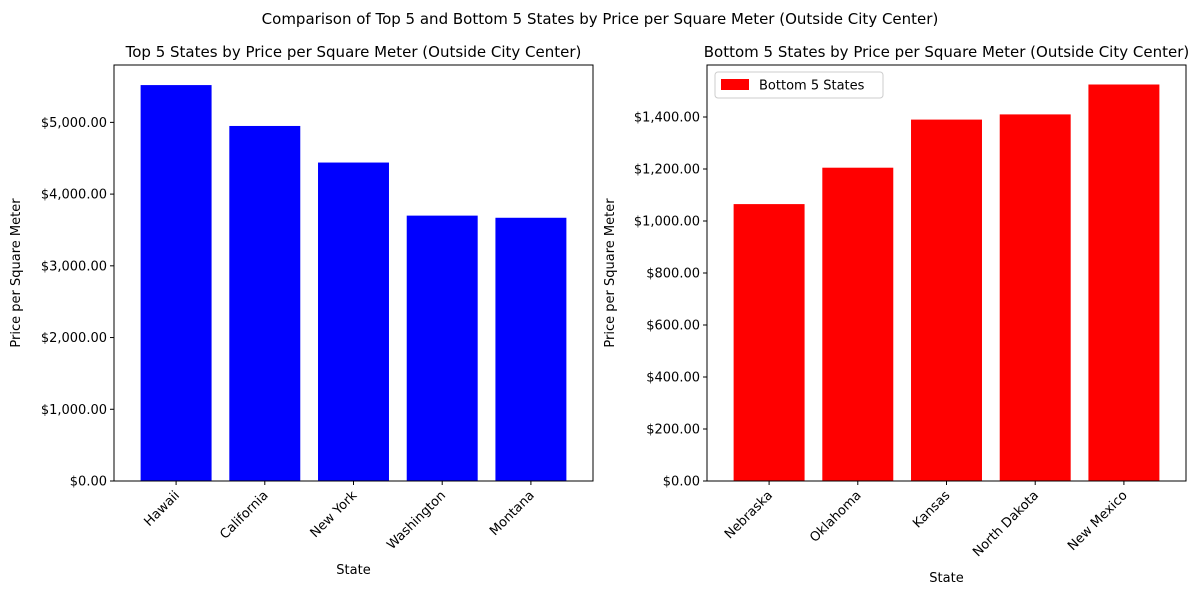 This screenshot has height=600, width=1200. Describe the element at coordinates (667, 118) in the screenshot. I see `y-tick-label: $1,400.00` at that location.